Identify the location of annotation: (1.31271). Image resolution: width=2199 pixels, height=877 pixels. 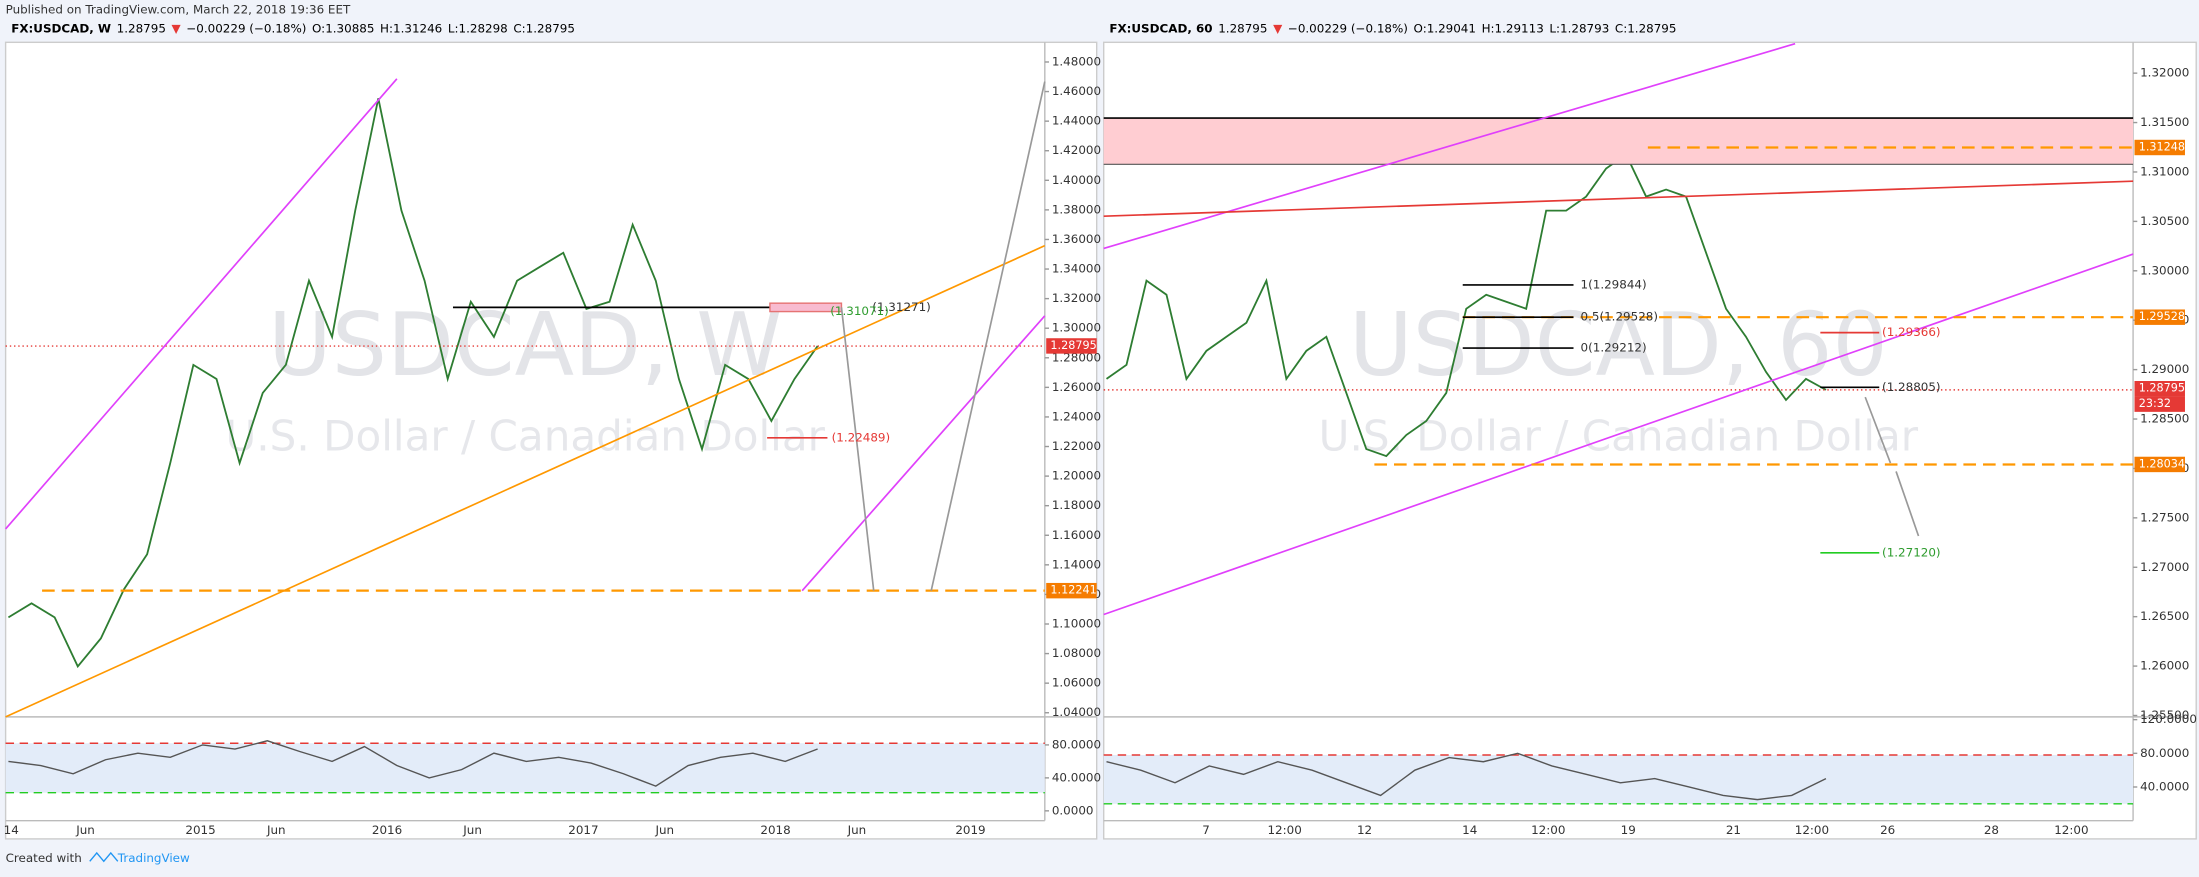
(901, 307).